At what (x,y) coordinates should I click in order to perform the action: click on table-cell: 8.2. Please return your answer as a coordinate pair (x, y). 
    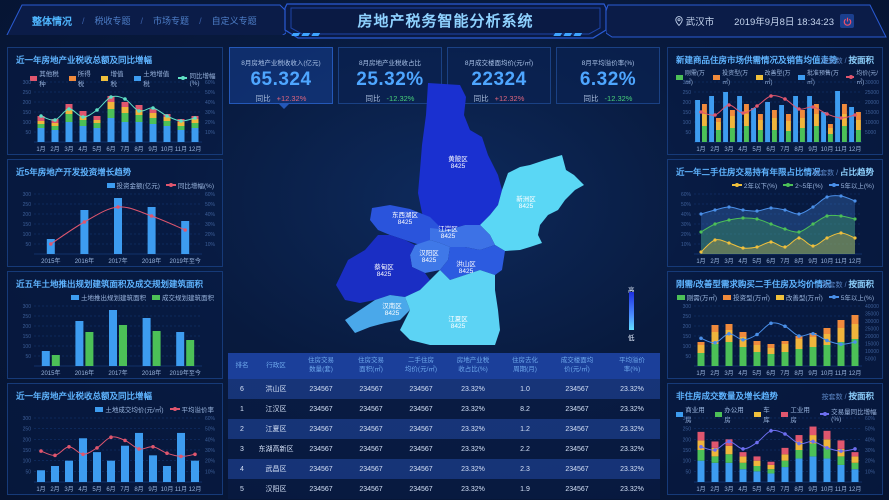
    Looking at the image, I should click on (525, 409).